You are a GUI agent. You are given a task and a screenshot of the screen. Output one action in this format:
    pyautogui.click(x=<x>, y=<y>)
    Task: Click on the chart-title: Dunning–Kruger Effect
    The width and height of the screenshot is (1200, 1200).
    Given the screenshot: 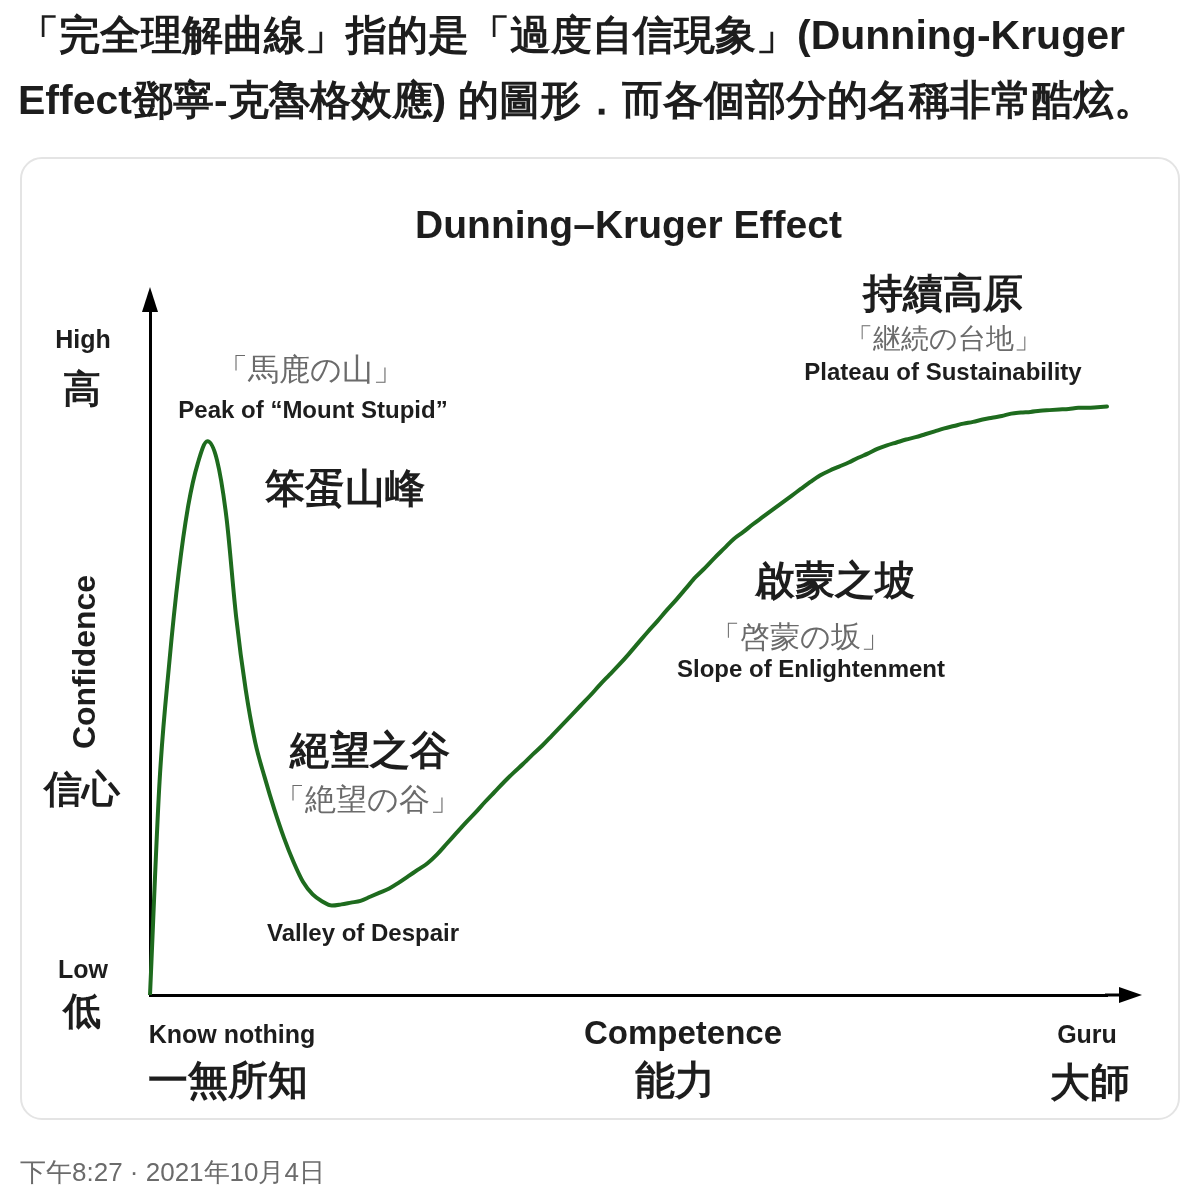 What is the action you would take?
    pyautogui.click(x=628, y=225)
    